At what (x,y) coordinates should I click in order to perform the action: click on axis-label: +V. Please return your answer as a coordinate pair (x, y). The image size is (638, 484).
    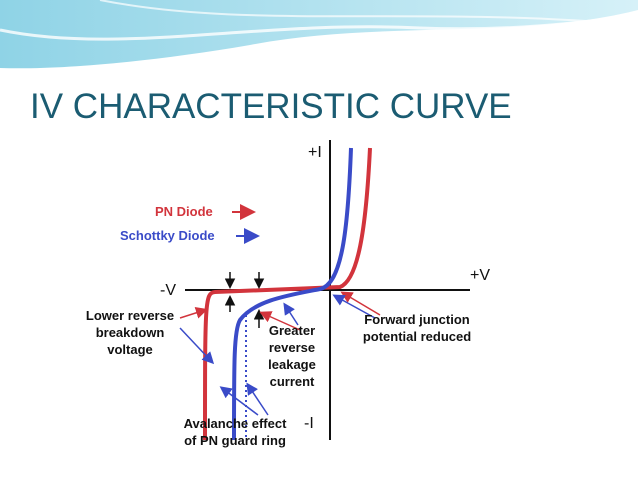
    Looking at the image, I should click on (480, 275).